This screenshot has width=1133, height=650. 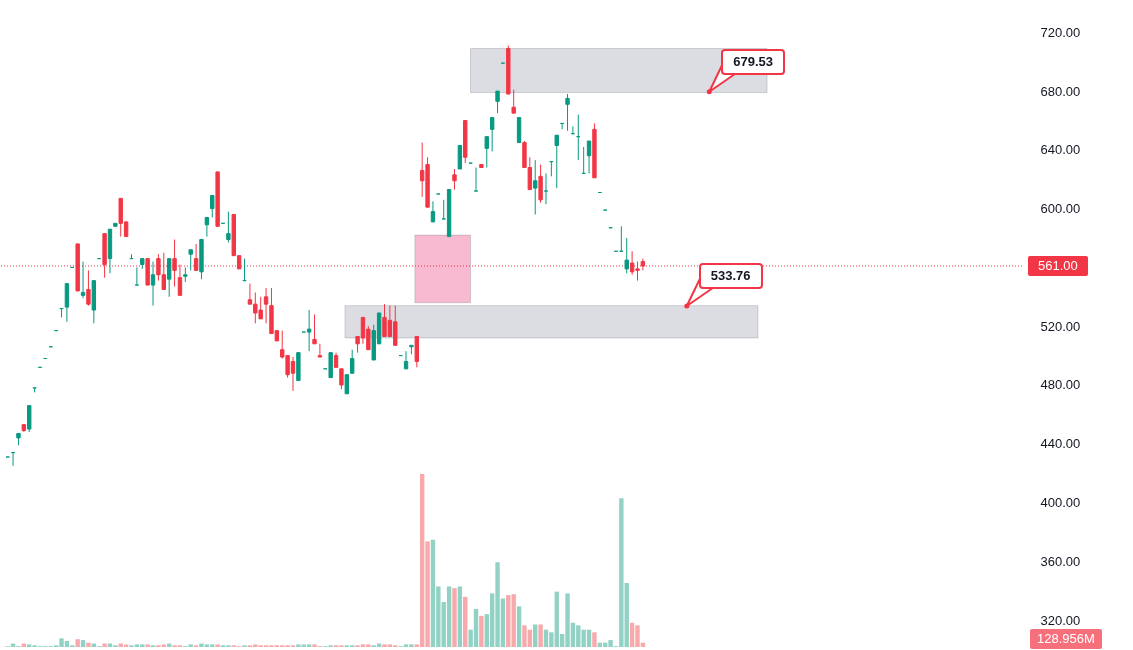 What do you see at coordinates (730, 275) in the screenshot?
I see `annotation: 533.76` at bounding box center [730, 275].